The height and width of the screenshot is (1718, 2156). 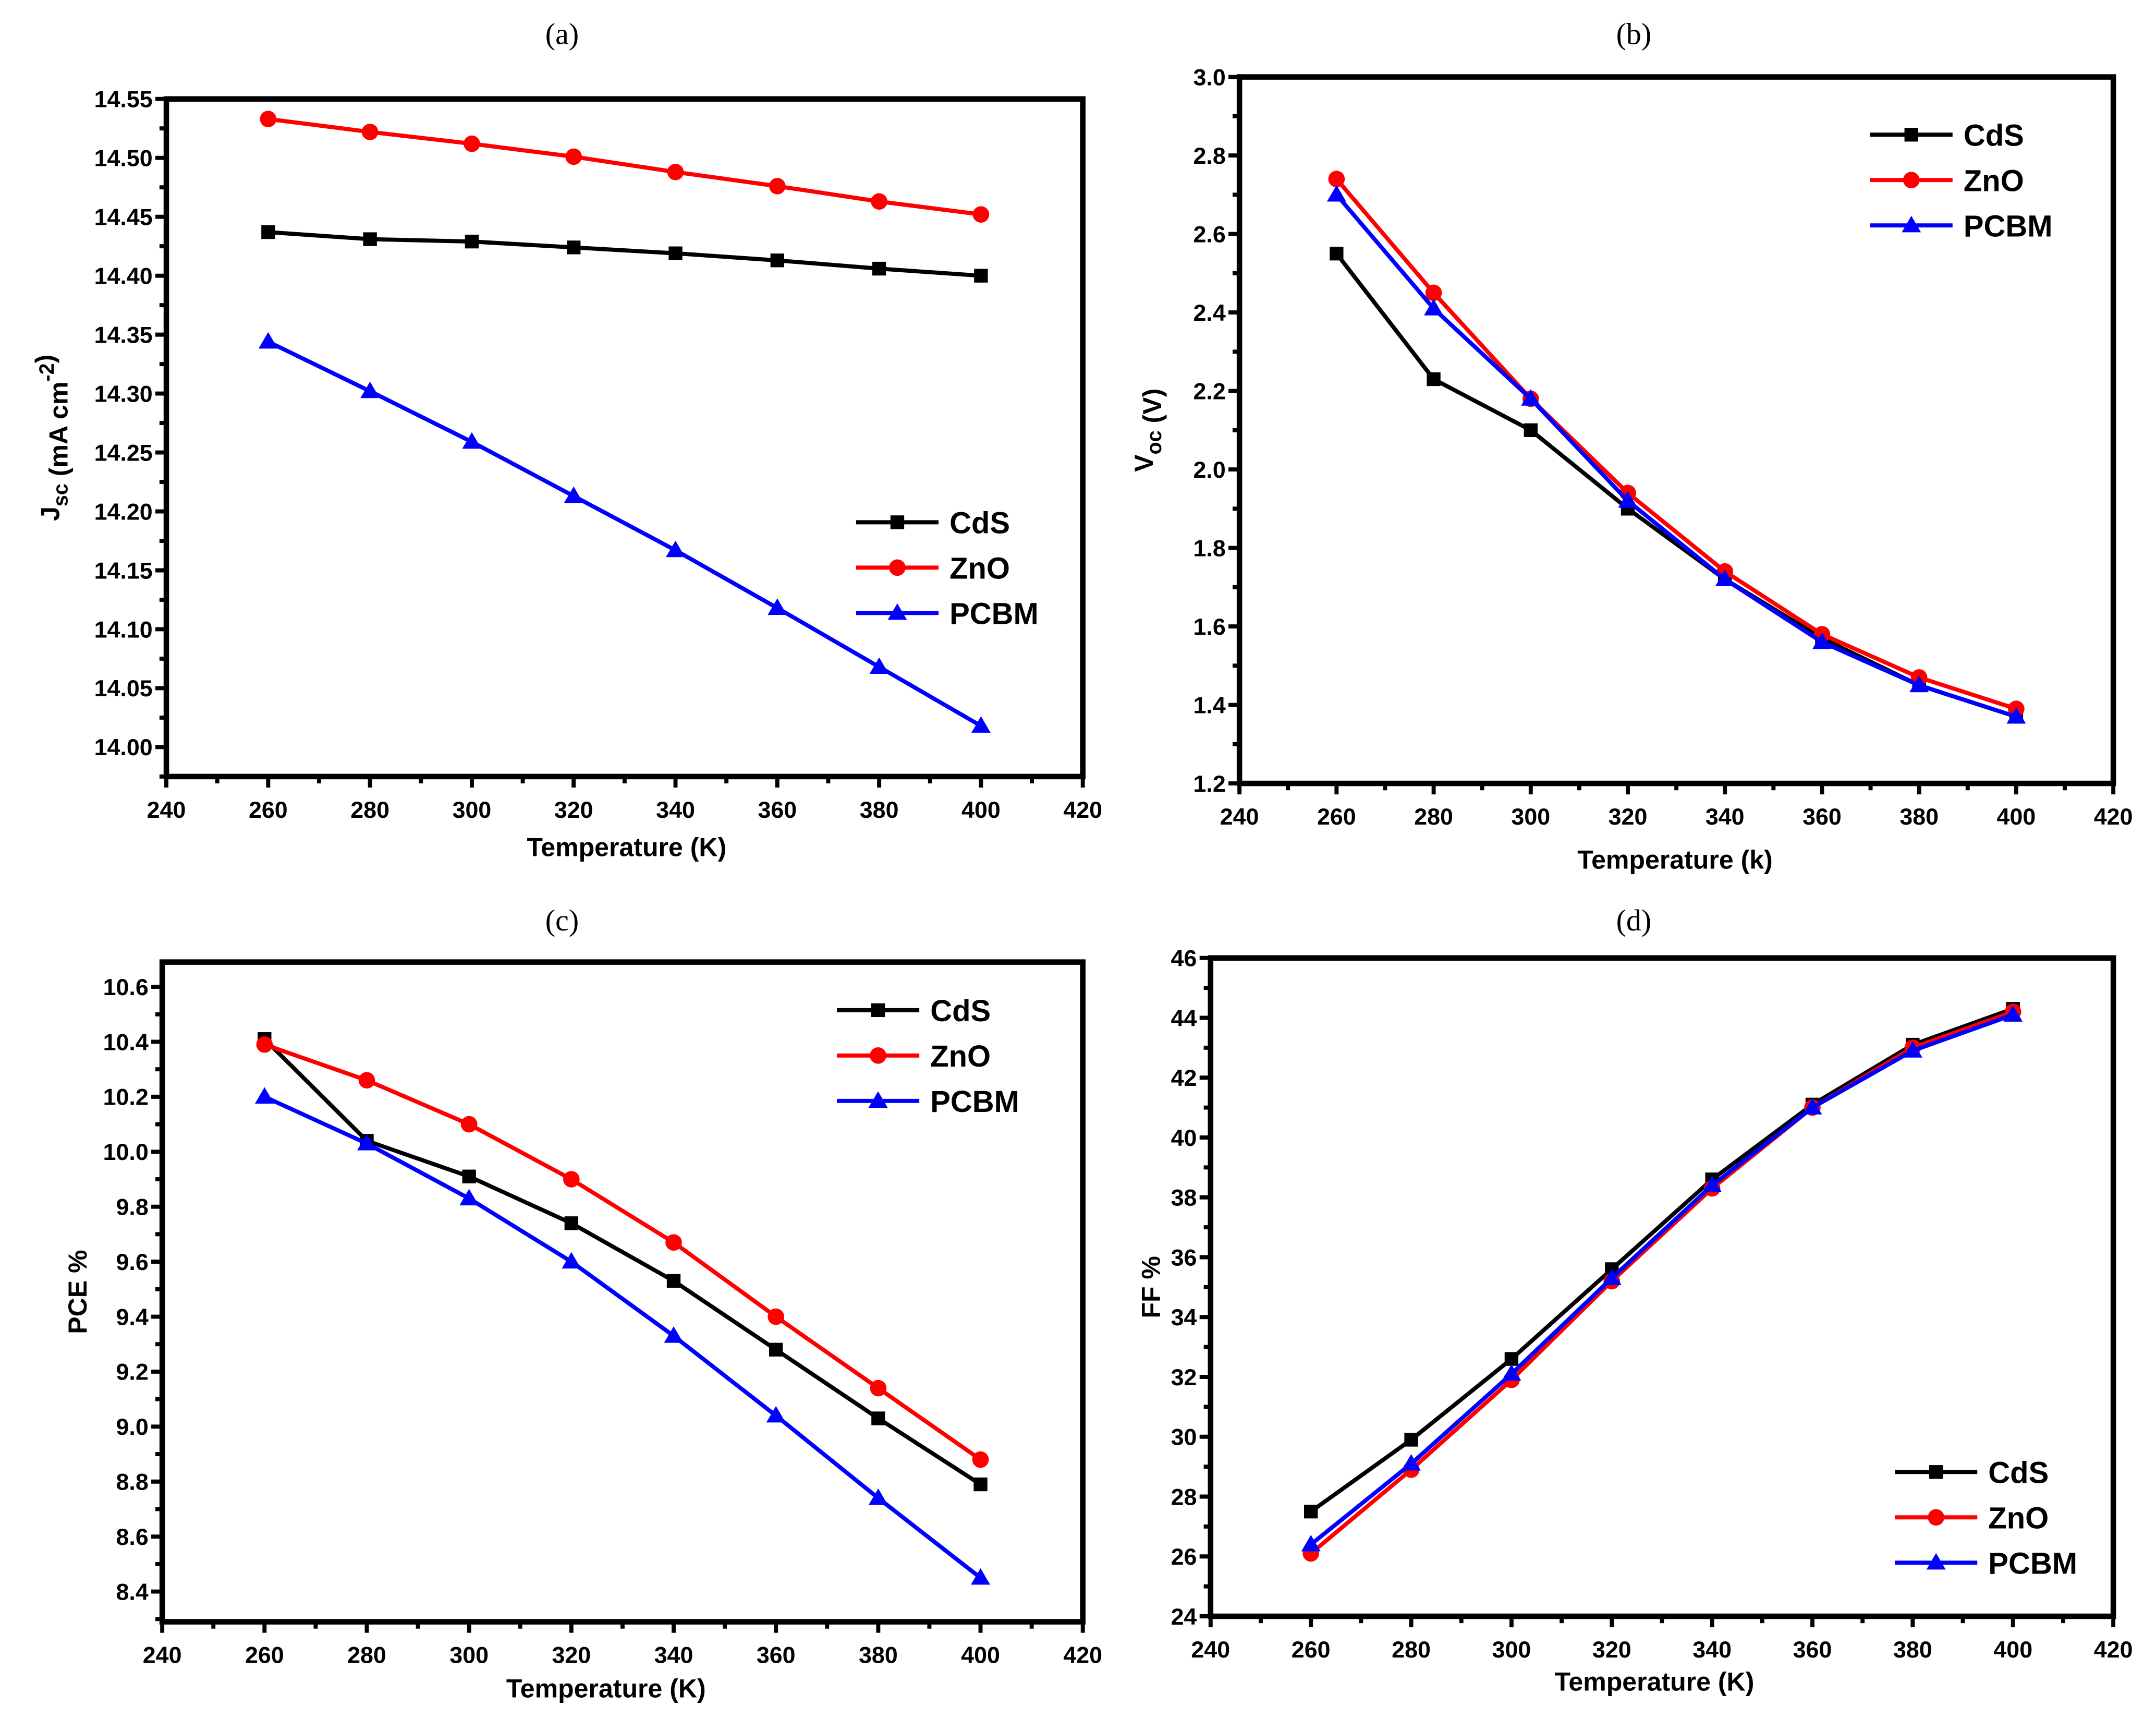 I want to click on y-tick-label: 9.6, so click(x=132, y=1262).